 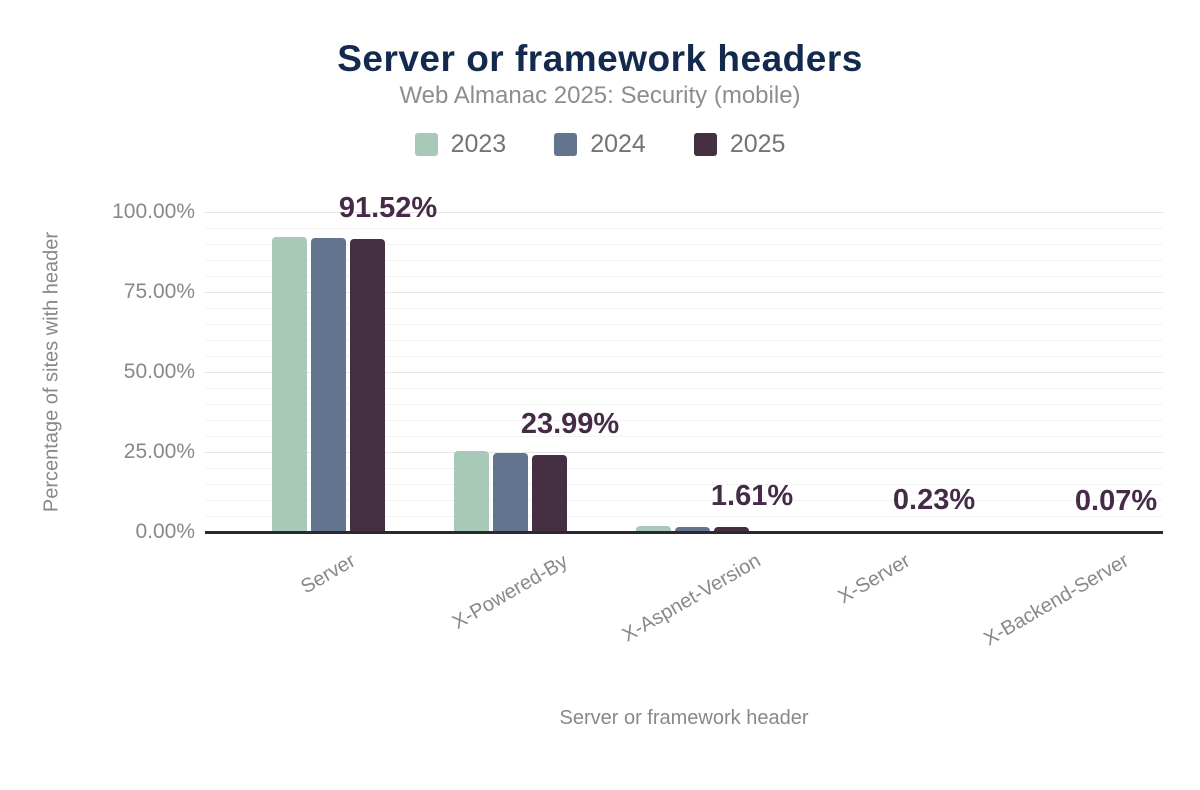 What do you see at coordinates (757, 144) in the screenshot?
I see `legend-label-2025: 2025` at bounding box center [757, 144].